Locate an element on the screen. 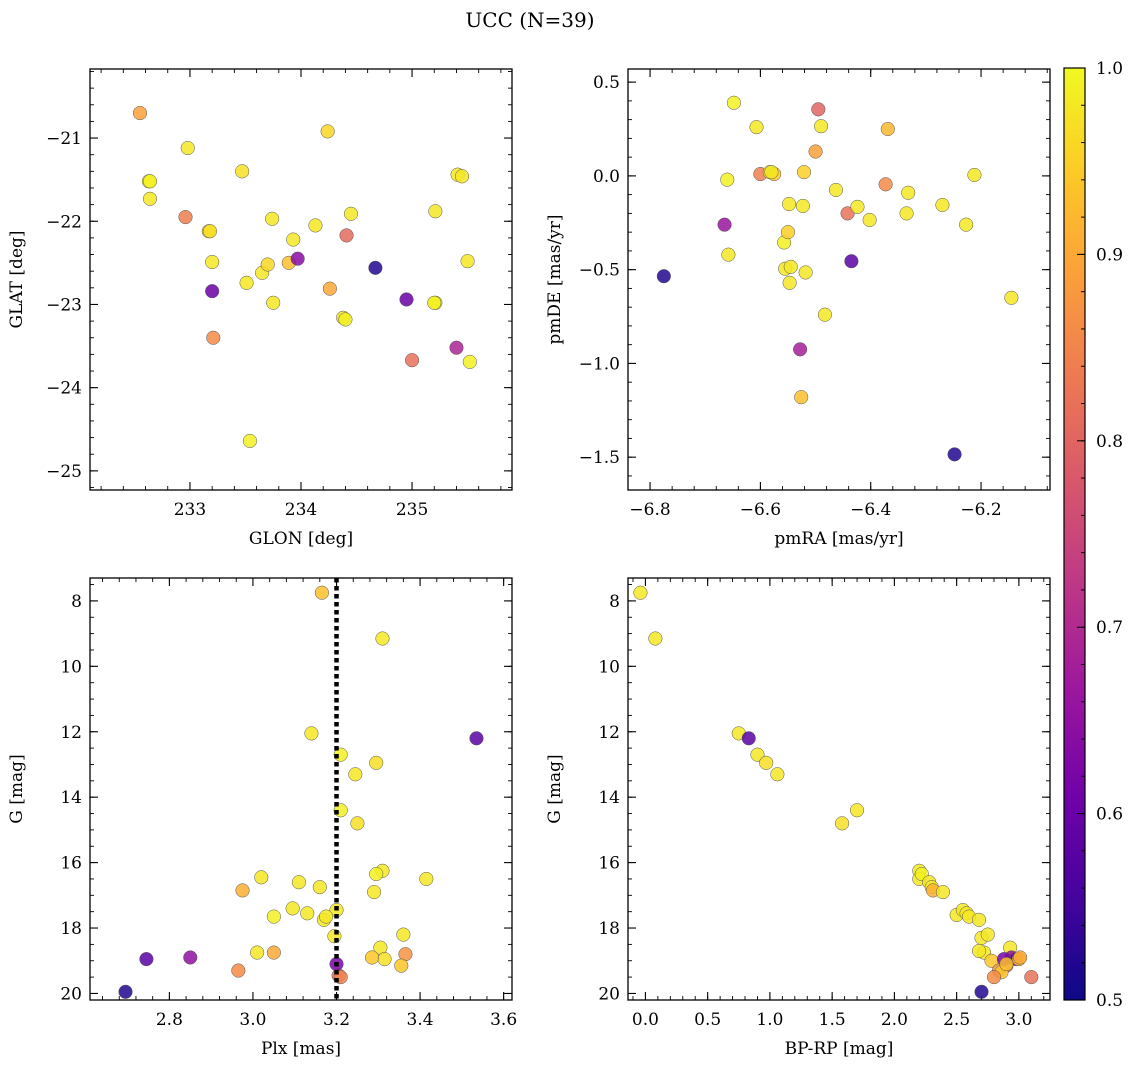 This screenshot has width=1136, height=1068. x-tick-label: 1.5 is located at coordinates (832, 1020).